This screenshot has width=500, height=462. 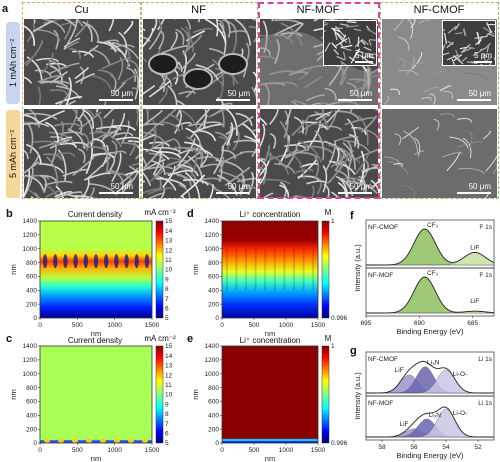 I want to click on sem-image-nf-1mah: 50 μm, so click(x=199, y=62).